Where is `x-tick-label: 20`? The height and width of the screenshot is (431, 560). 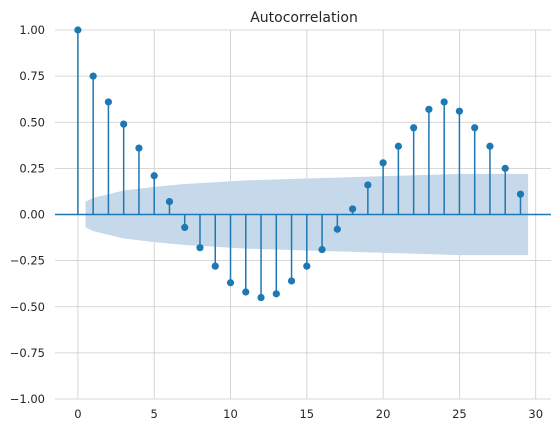 x-tick-label: 20 is located at coordinates (383, 414).